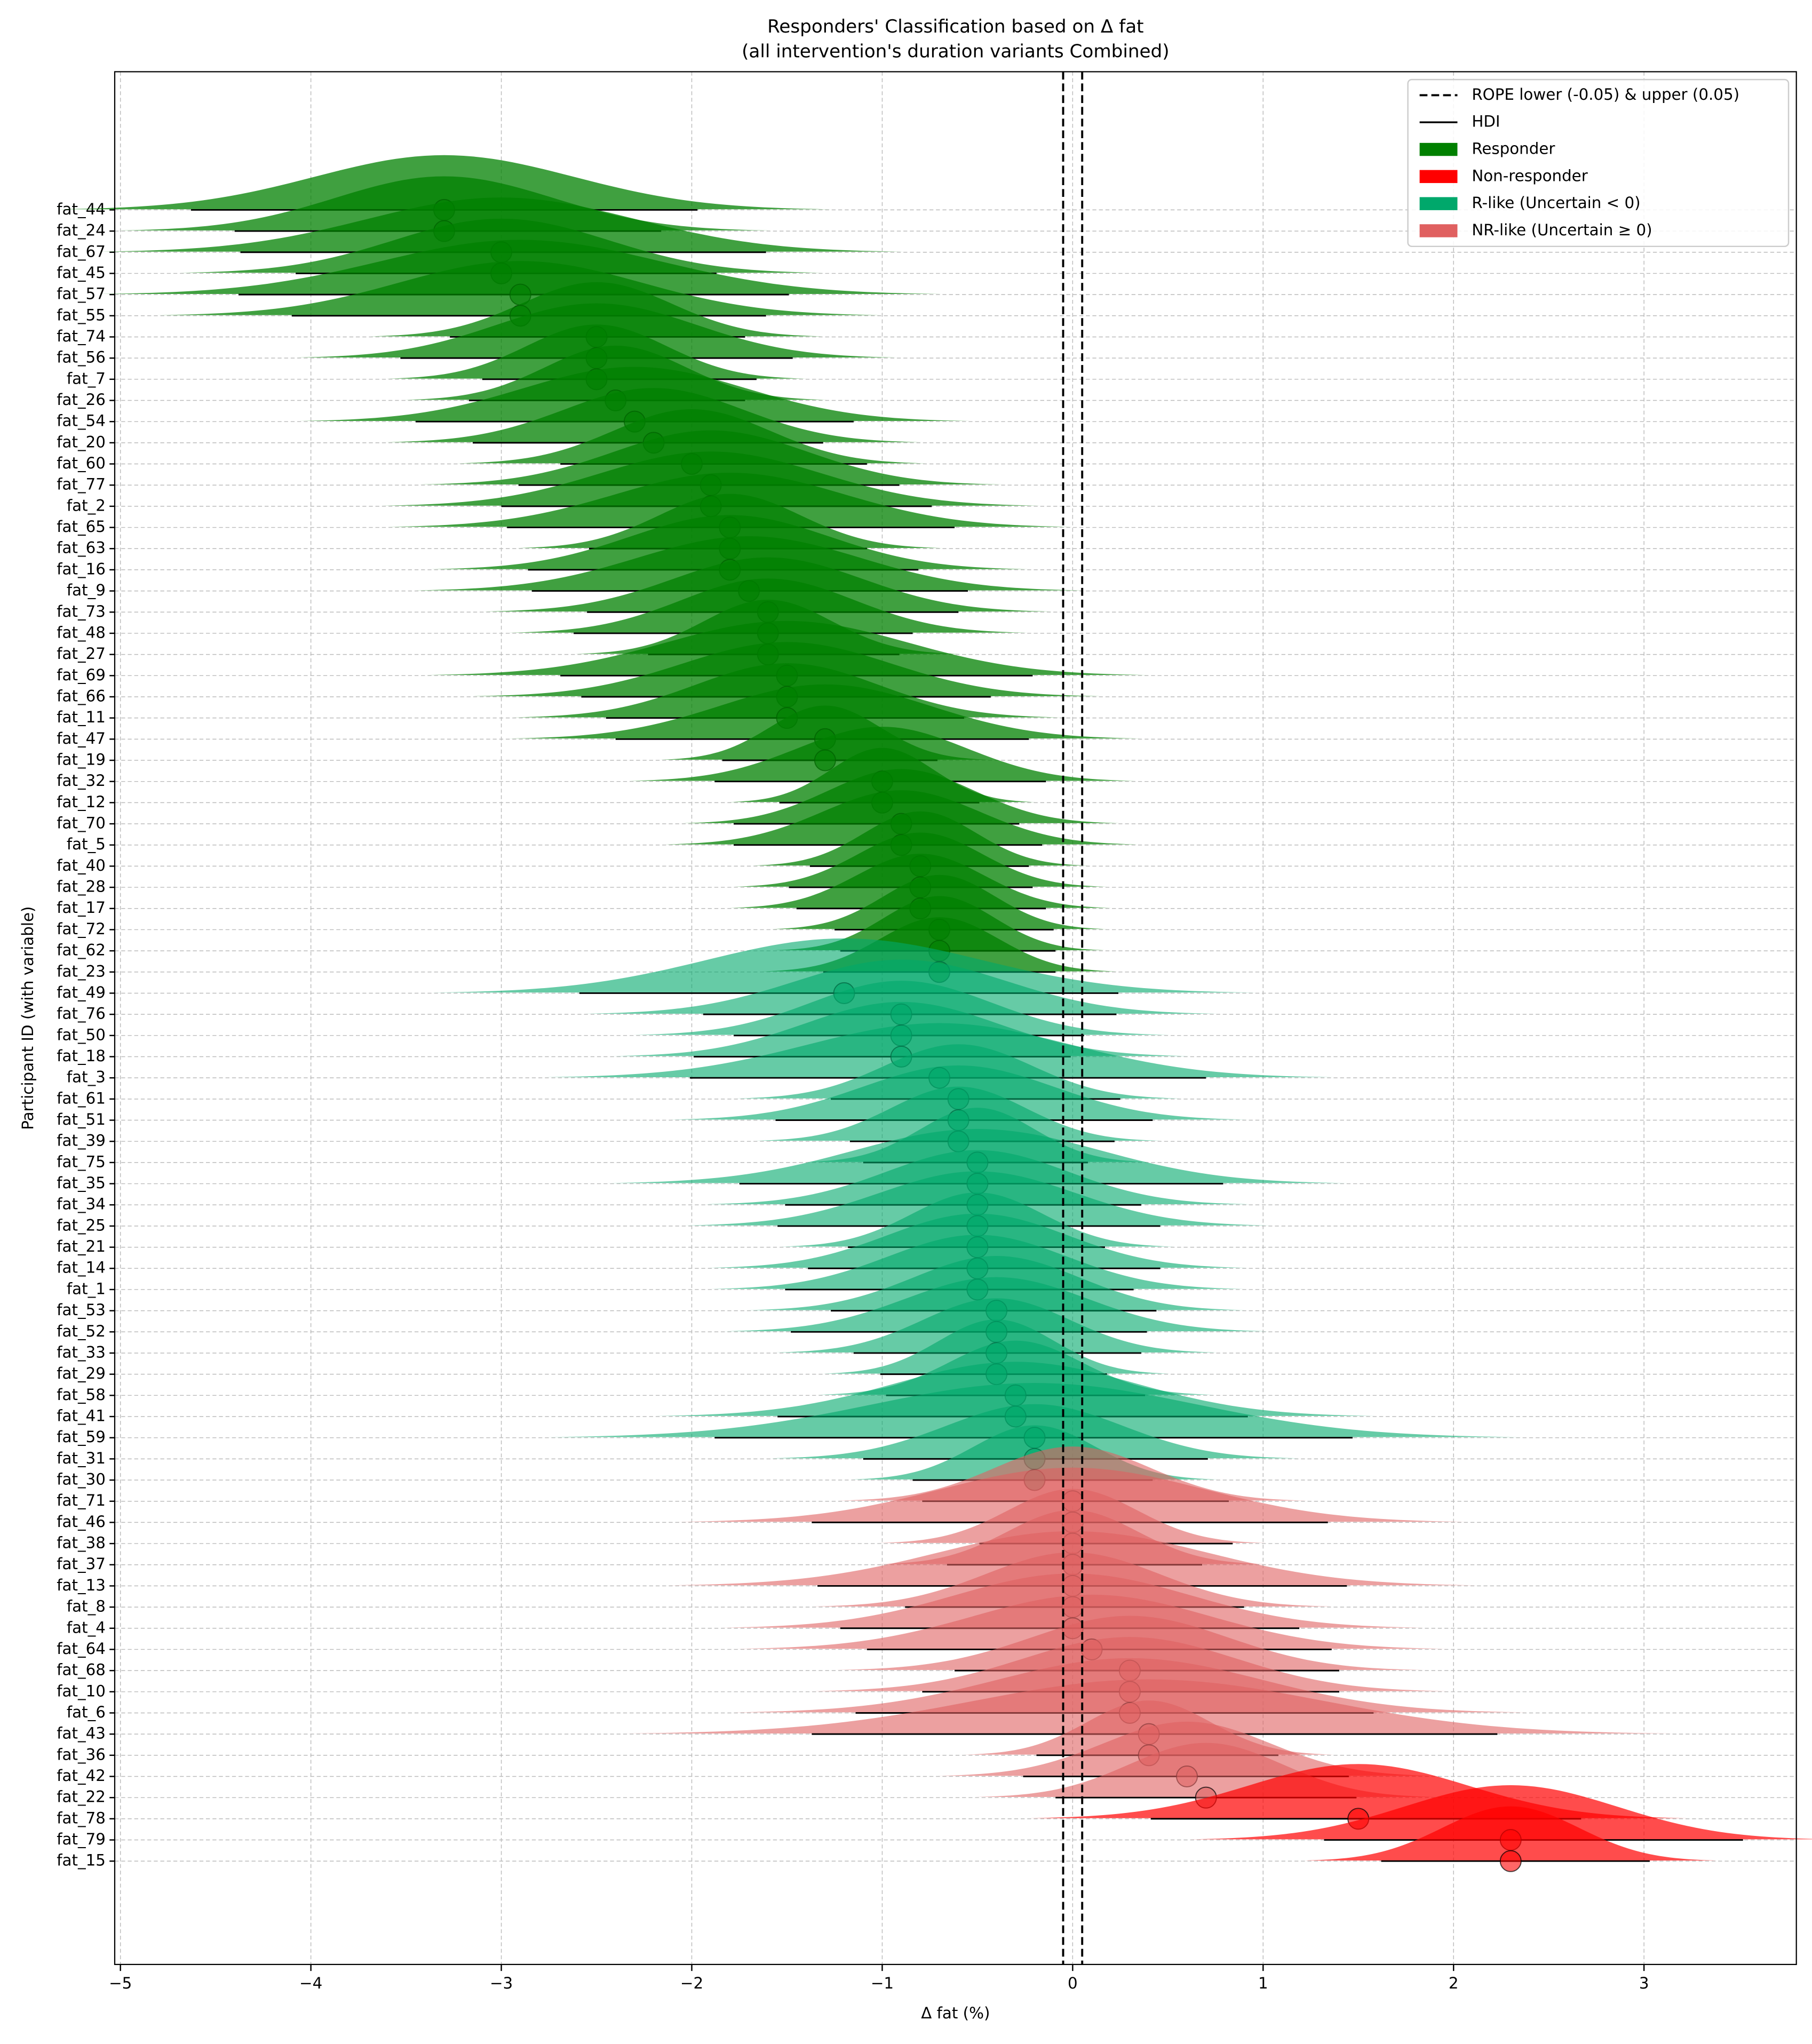 Image resolution: width=1812 pixels, height=2044 pixels. What do you see at coordinates (81, 1860) in the screenshot?
I see `y-tick-label: fat_15` at bounding box center [81, 1860].